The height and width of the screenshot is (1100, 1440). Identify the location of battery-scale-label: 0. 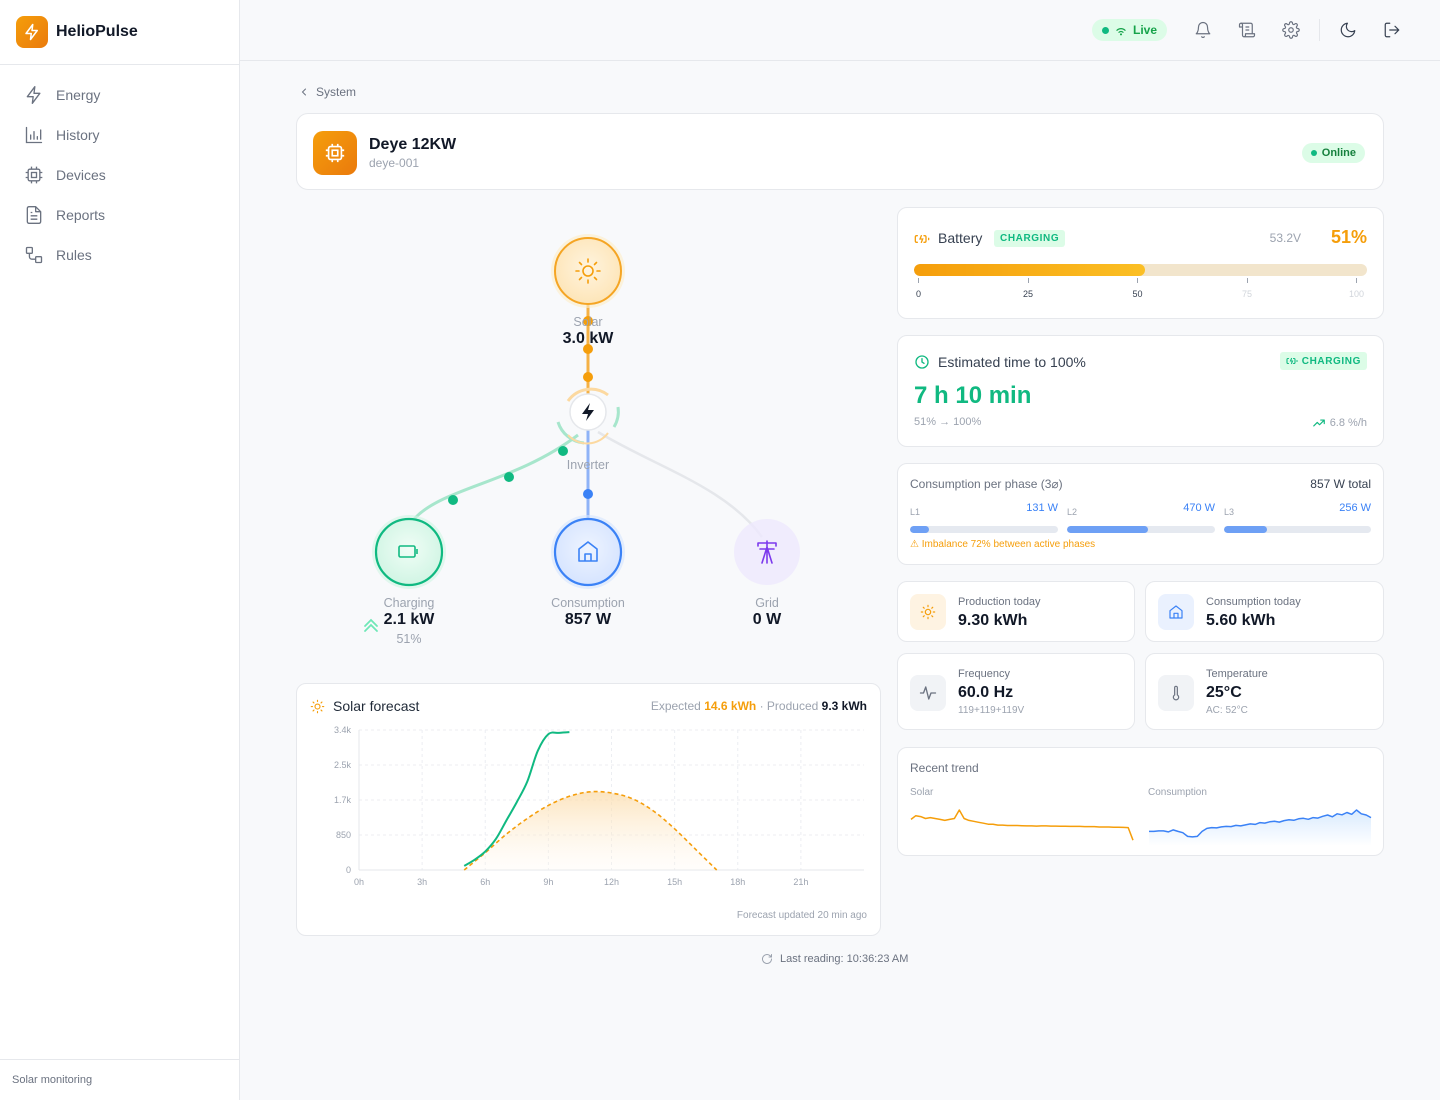
(918, 294).